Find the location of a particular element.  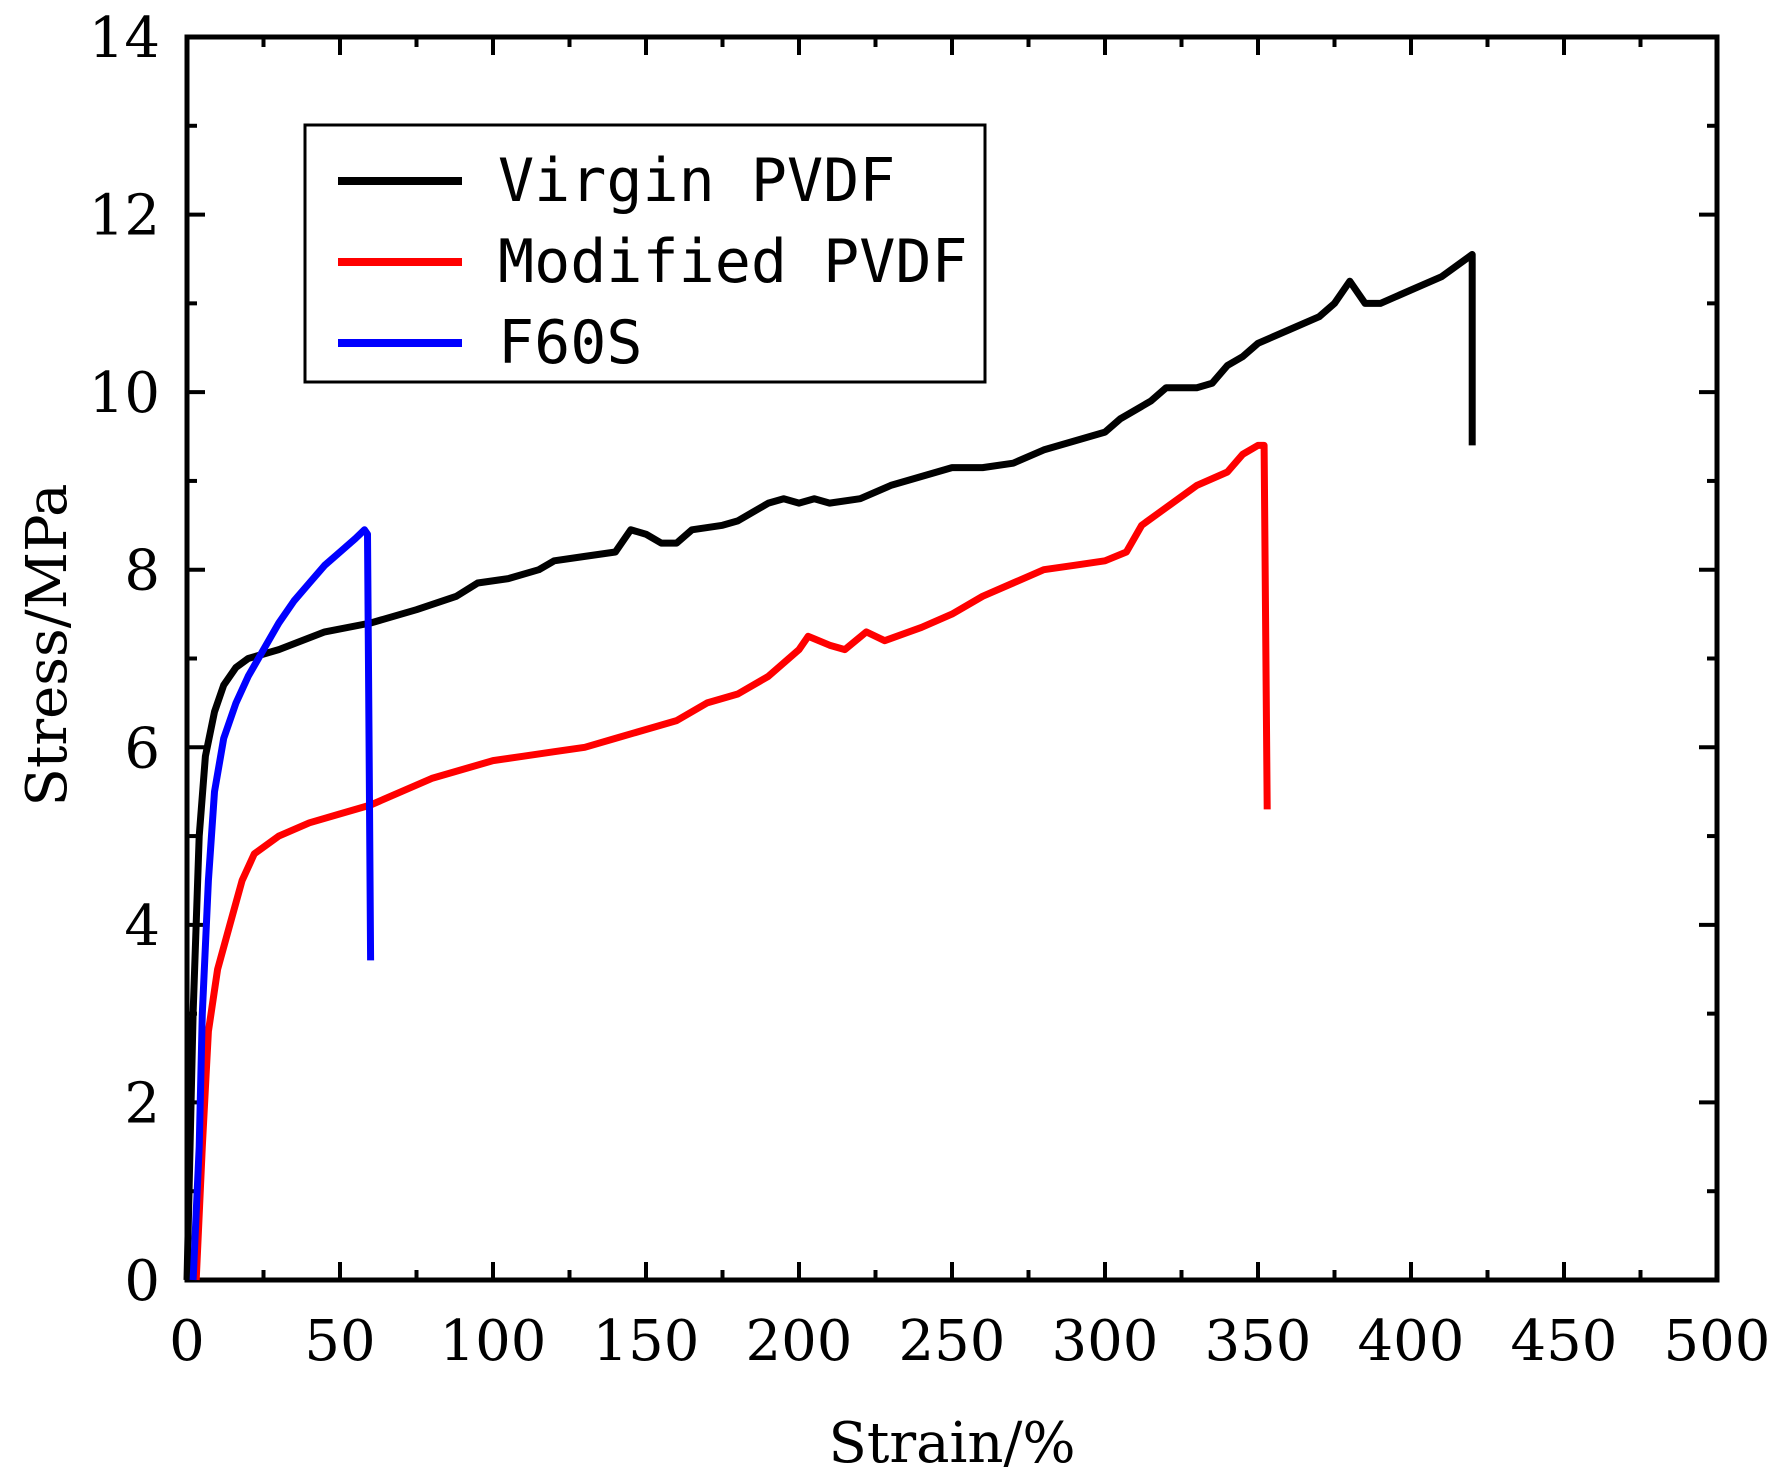

x-tick-label: 250 is located at coordinates (952, 1341).